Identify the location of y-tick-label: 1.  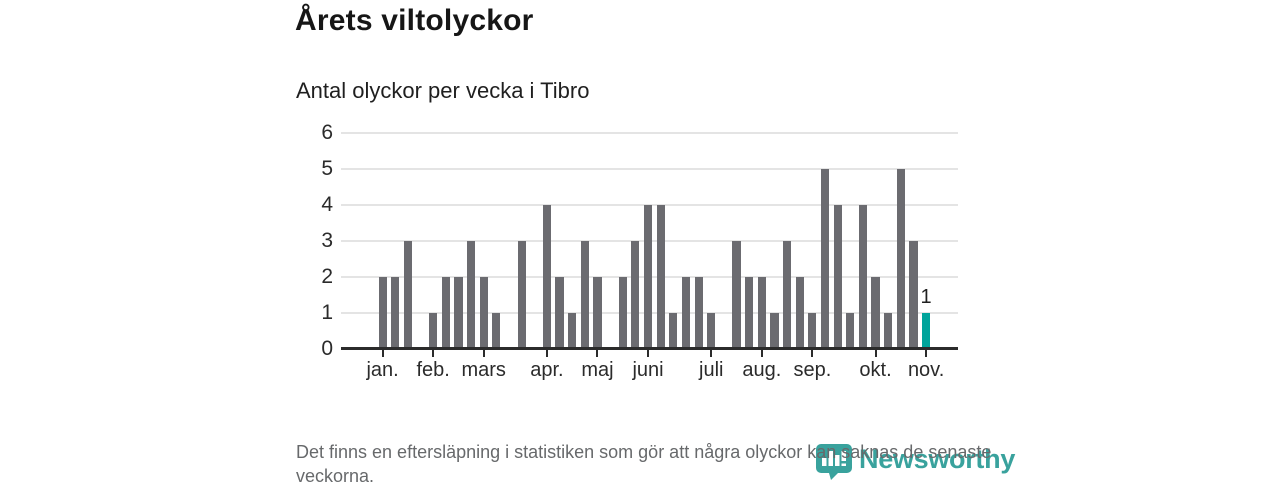
(327, 312).